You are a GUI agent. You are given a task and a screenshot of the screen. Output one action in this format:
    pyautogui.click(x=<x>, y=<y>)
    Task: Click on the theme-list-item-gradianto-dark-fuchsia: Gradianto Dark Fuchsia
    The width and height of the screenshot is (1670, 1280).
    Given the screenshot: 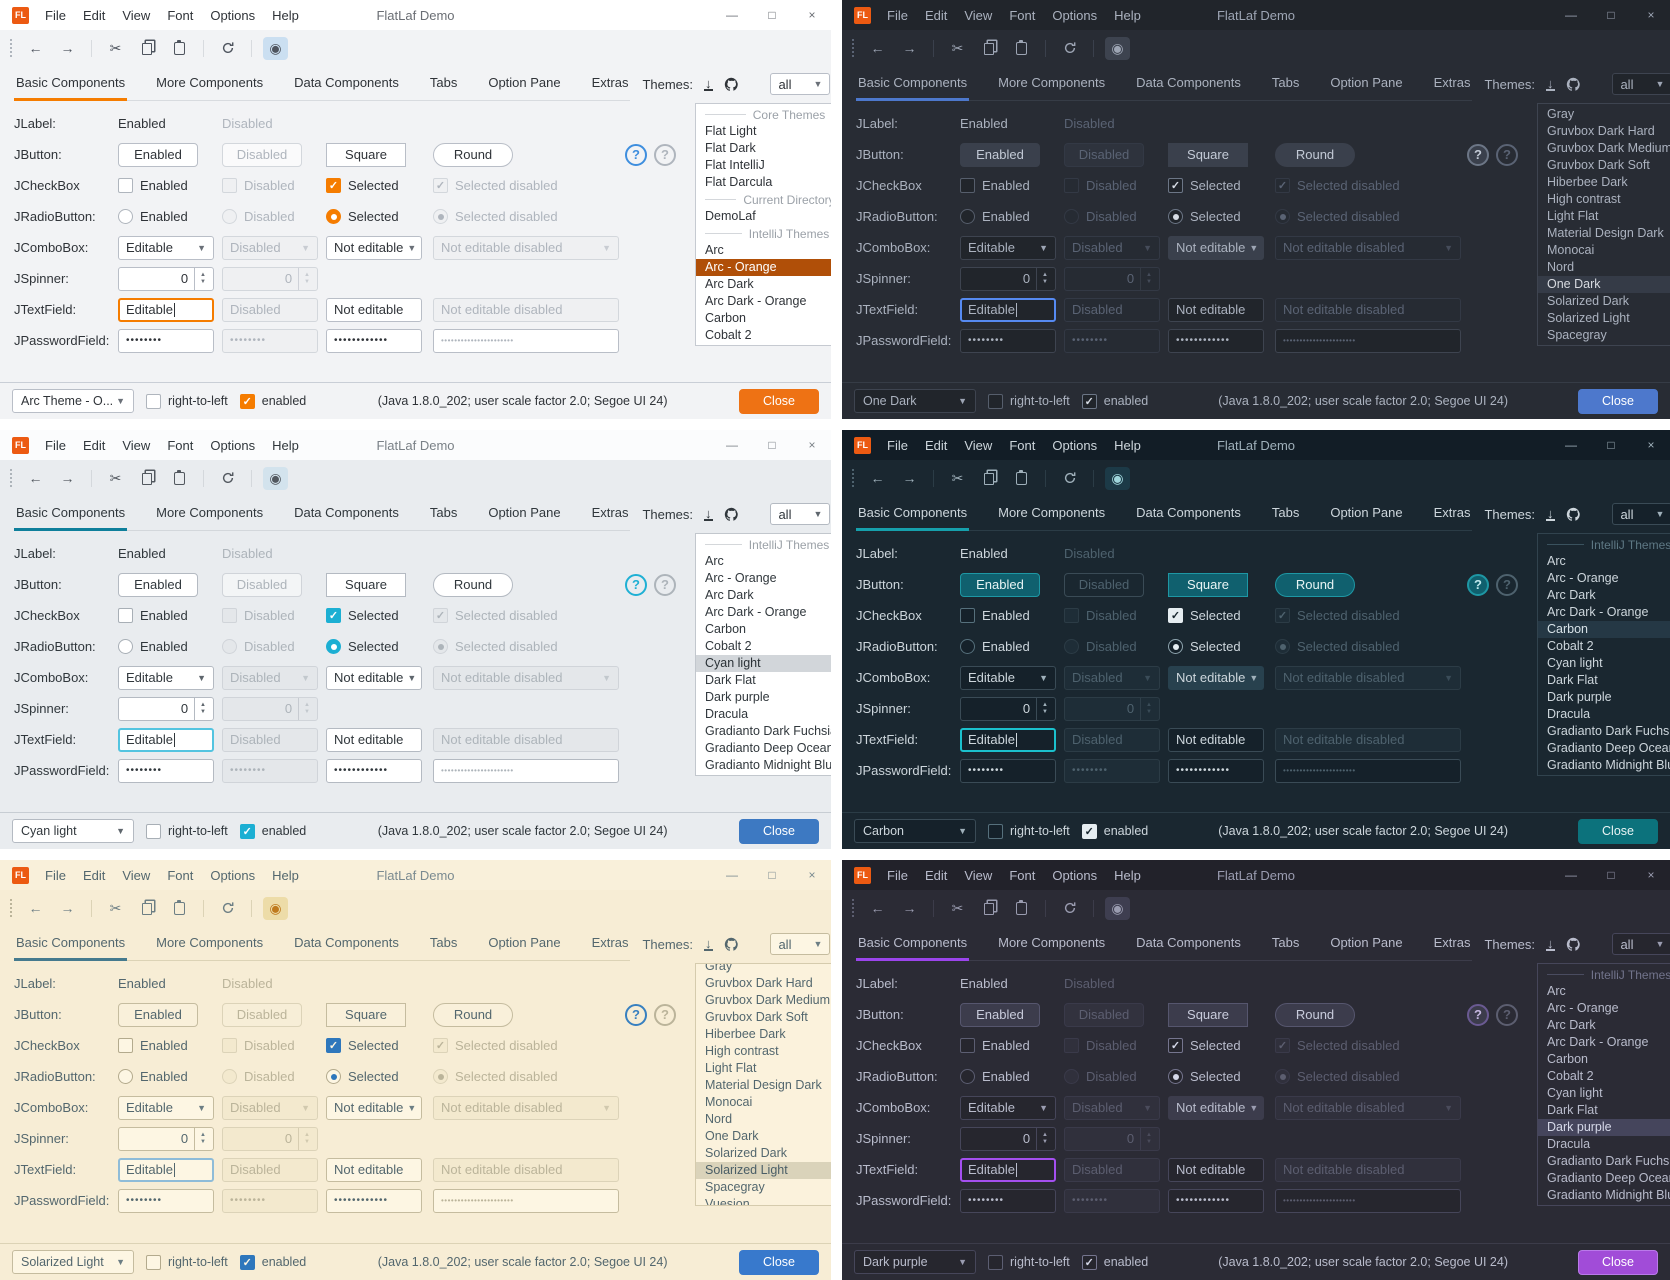 What is the action you would take?
    pyautogui.click(x=1608, y=731)
    